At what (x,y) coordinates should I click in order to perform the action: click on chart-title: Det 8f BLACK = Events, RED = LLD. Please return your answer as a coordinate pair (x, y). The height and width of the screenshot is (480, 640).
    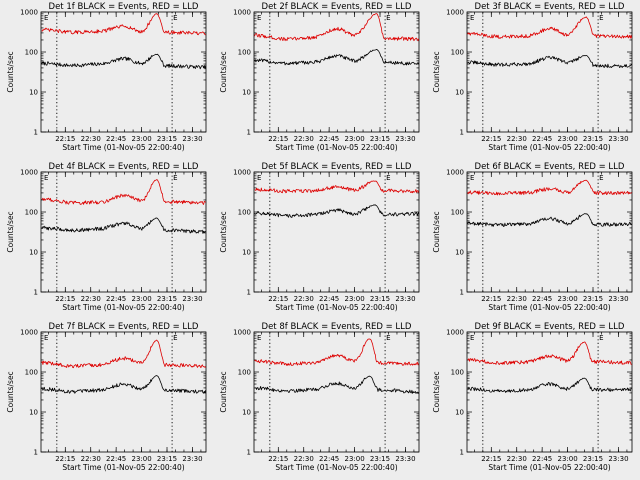
    Looking at the image, I should click on (337, 327).